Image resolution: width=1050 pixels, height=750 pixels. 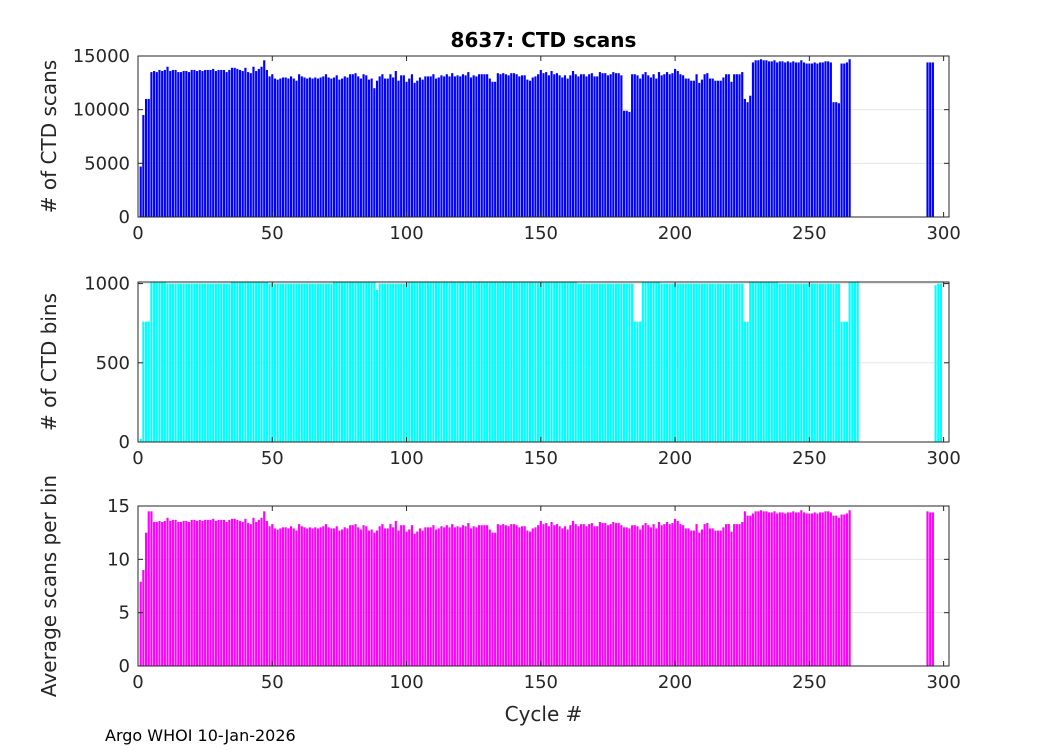 What do you see at coordinates (809, 233) in the screenshot?
I see `x-tick-label: 250` at bounding box center [809, 233].